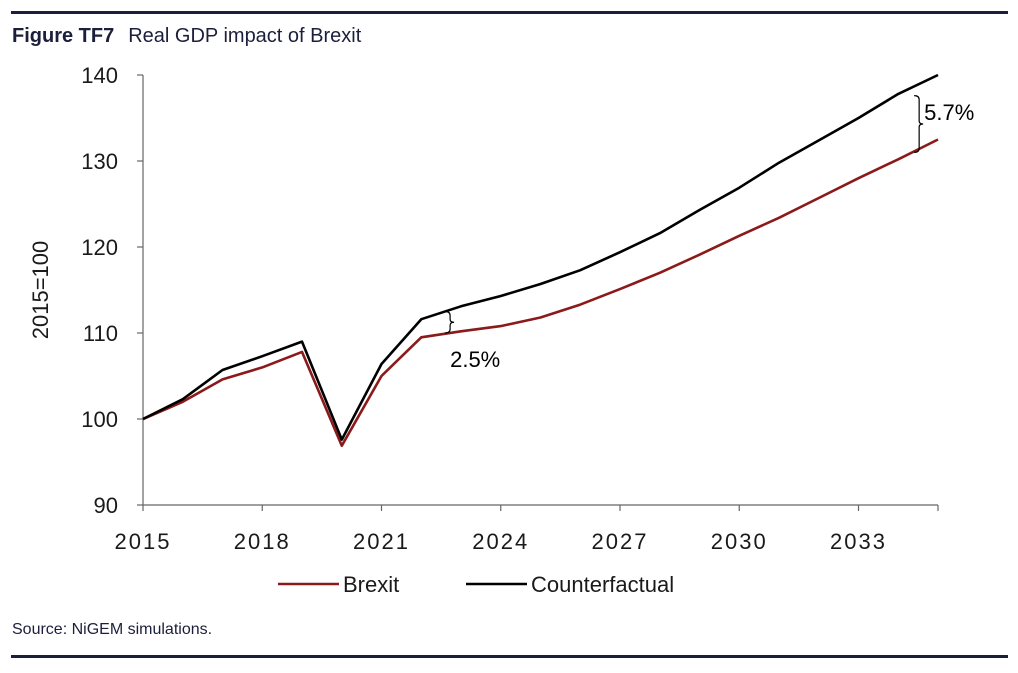 The height and width of the screenshot is (673, 1018). Describe the element at coordinates (500, 541) in the screenshot. I see `x-tick-label: 2024` at that location.